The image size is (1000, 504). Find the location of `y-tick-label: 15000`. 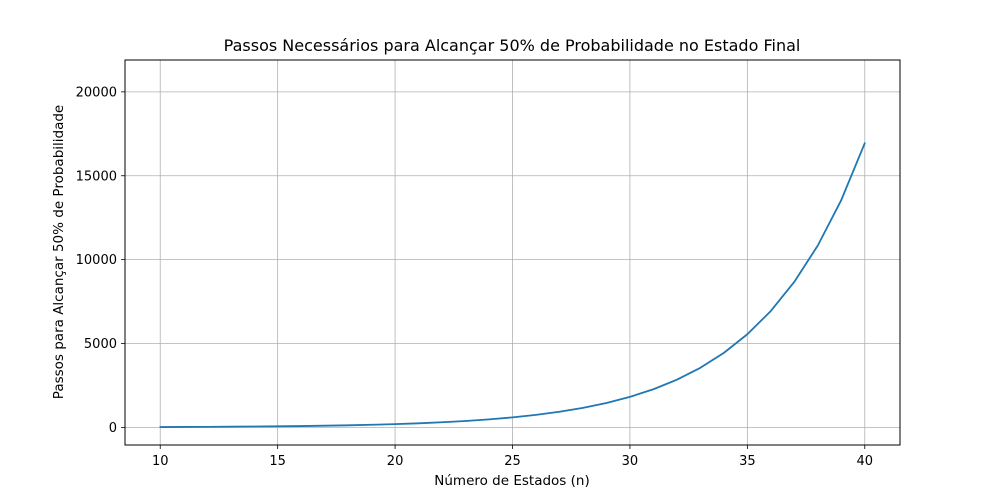

y-tick-label: 15000 is located at coordinates (96, 176).